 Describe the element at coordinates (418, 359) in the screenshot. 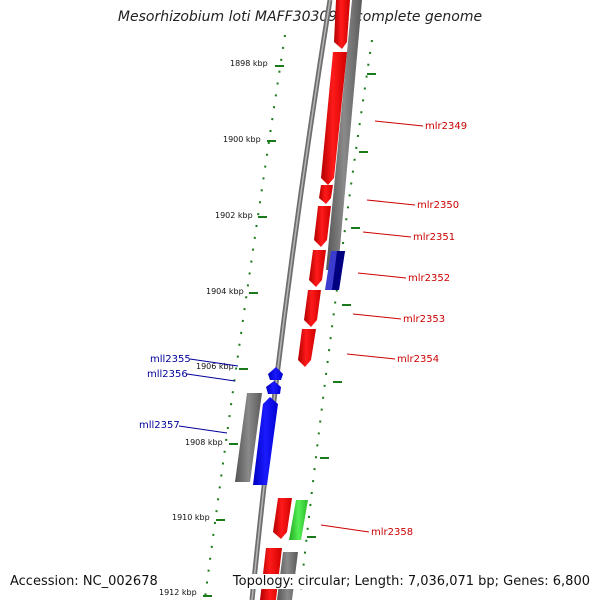

I see `gene-label-mlr2354: mlr2354` at that location.